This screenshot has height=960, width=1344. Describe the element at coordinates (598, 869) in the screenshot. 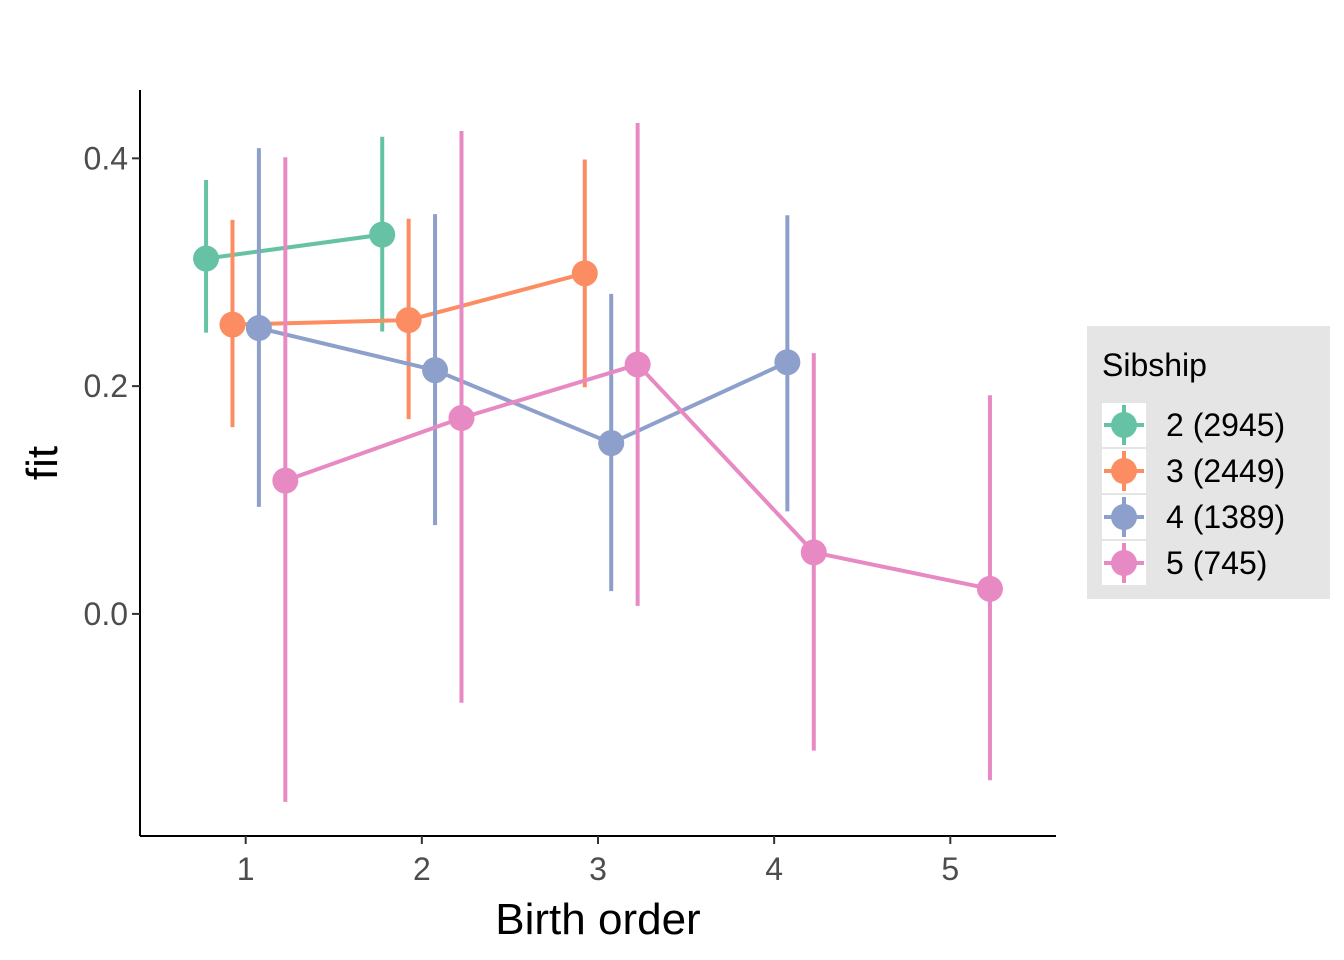

I see `x-tick-label: 3` at that location.